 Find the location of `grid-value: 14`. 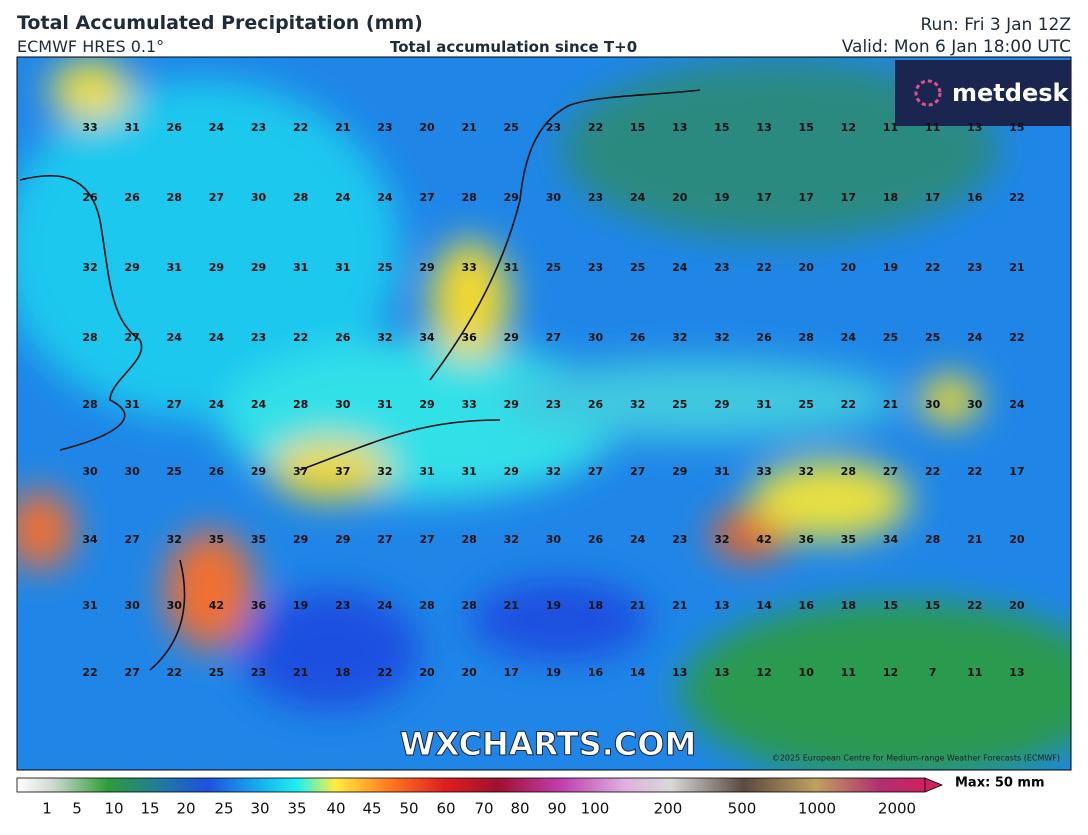

grid-value: 14 is located at coordinates (764, 605).